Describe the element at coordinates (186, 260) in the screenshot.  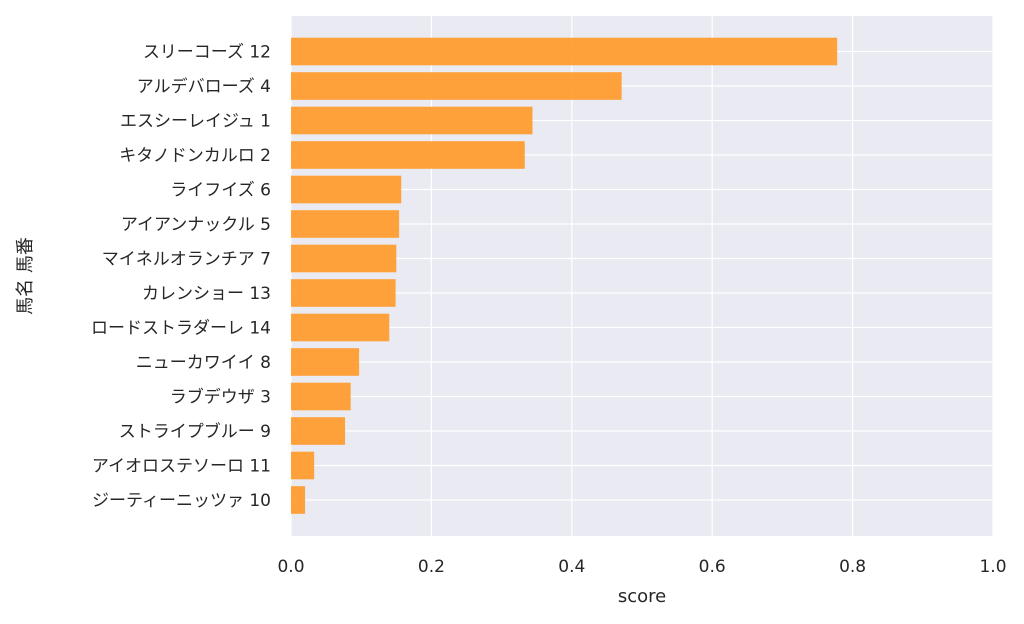
I see `category-label: マイネルオランチア 7` at that location.